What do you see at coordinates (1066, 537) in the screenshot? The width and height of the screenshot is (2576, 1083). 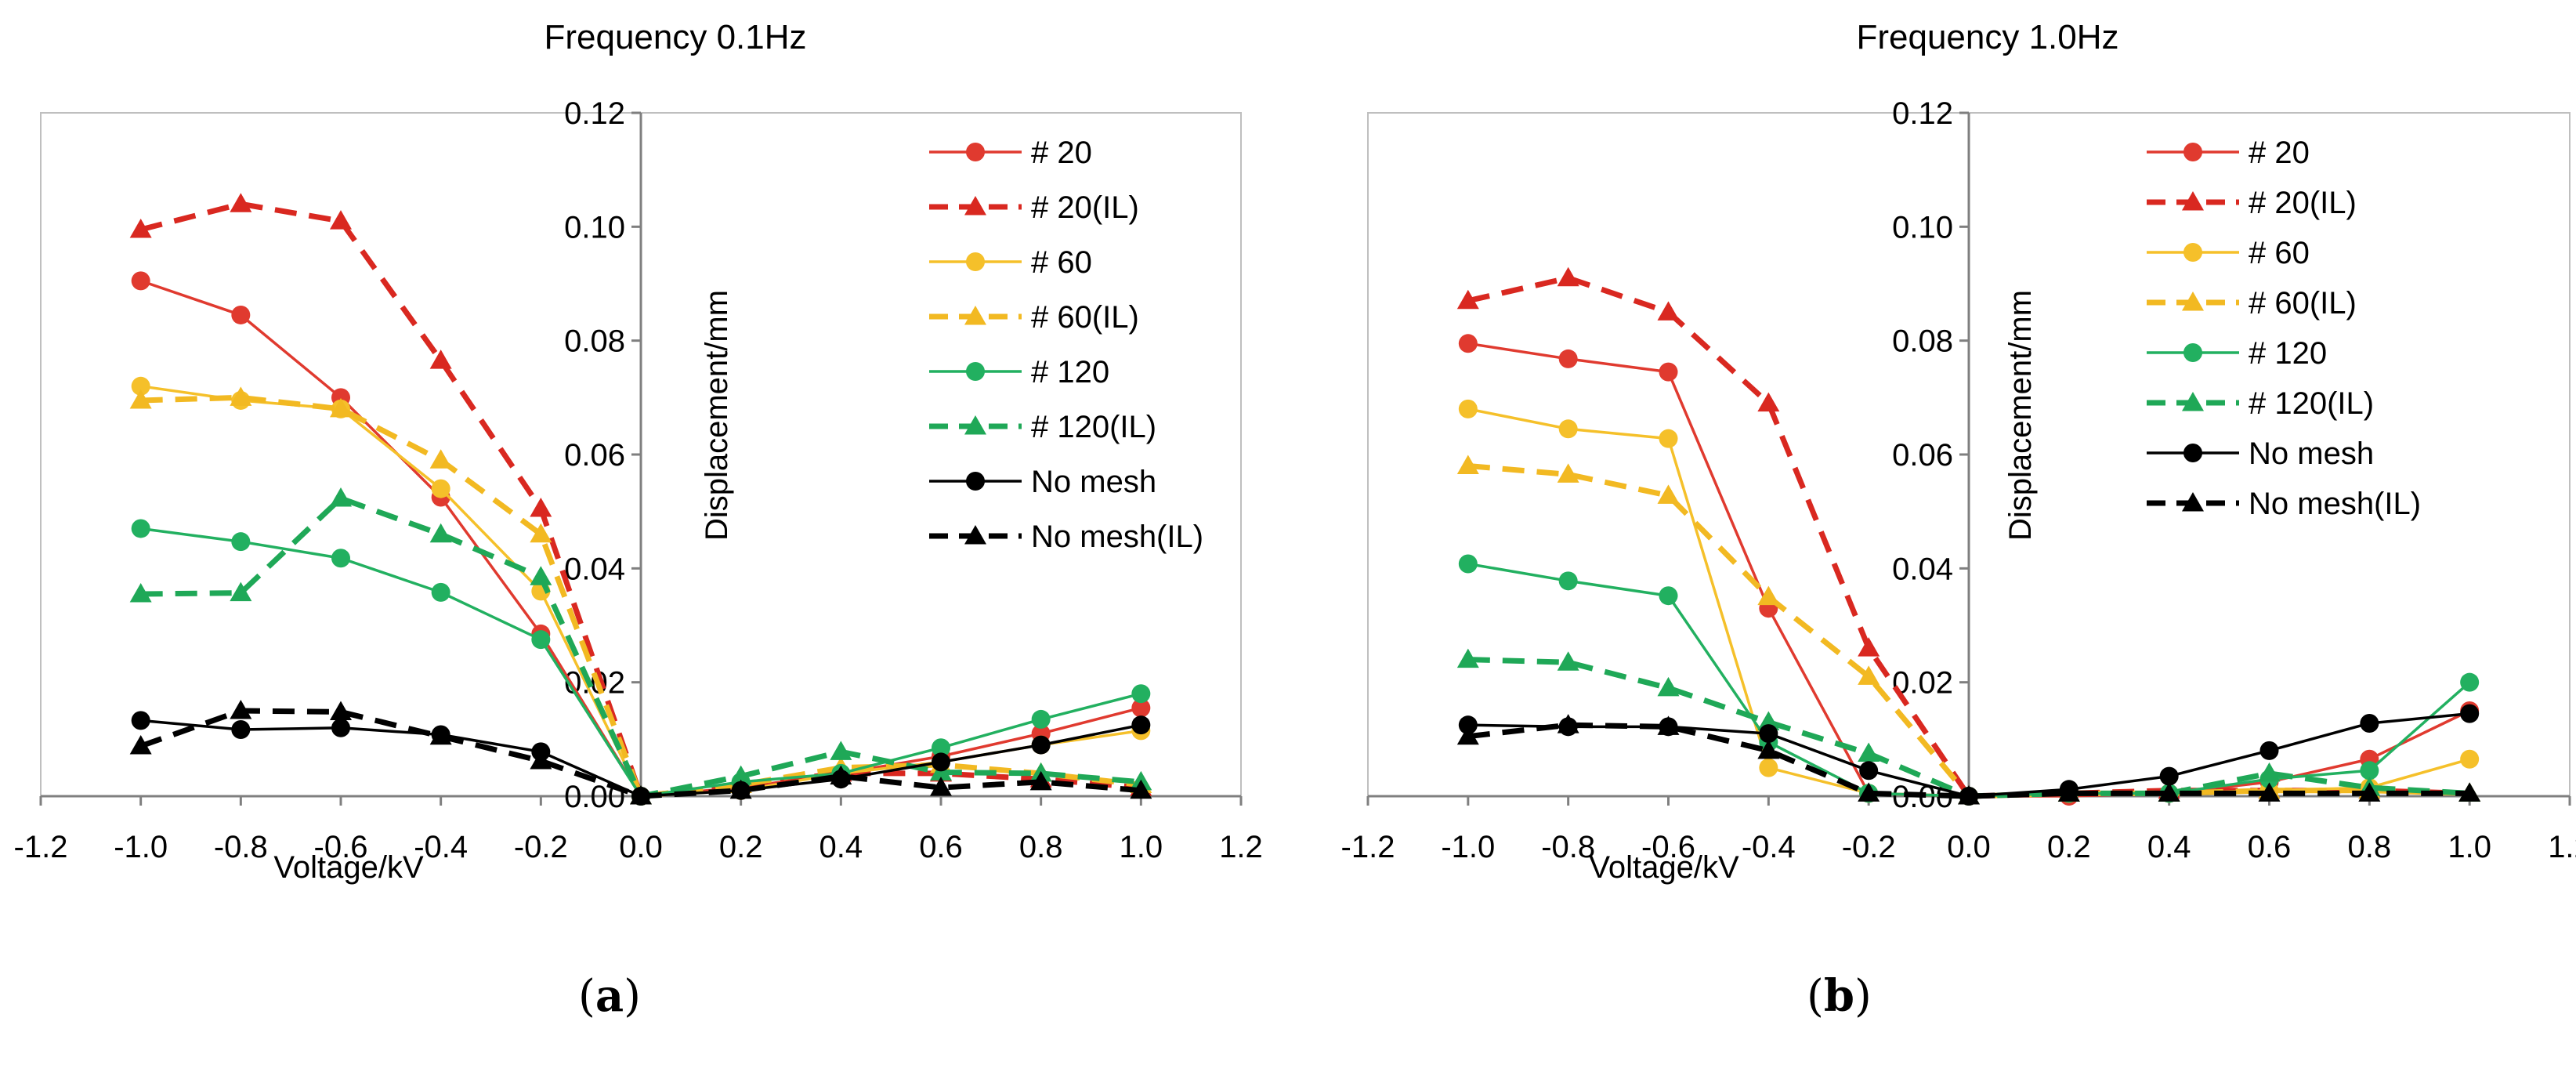 I see `chart-a-legend-entry: No mesh(IL)` at bounding box center [1066, 537].